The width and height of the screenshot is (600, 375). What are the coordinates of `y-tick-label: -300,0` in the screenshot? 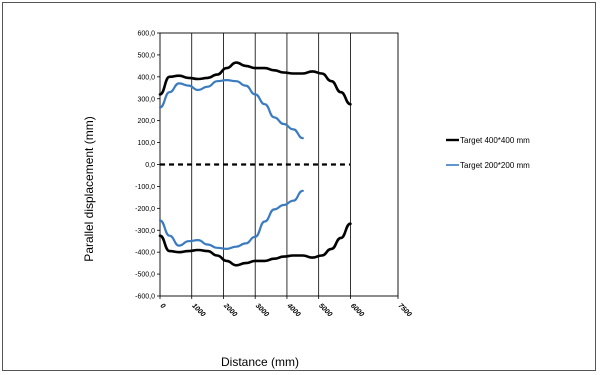 It's located at (145, 231).